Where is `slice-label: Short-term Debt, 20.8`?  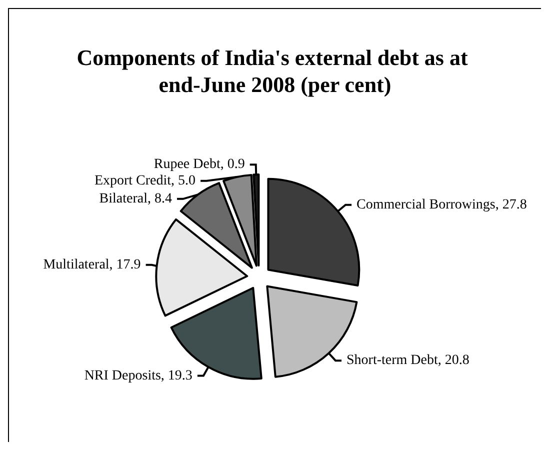 slice-label: Short-term Debt, 20.8 is located at coordinates (408, 360).